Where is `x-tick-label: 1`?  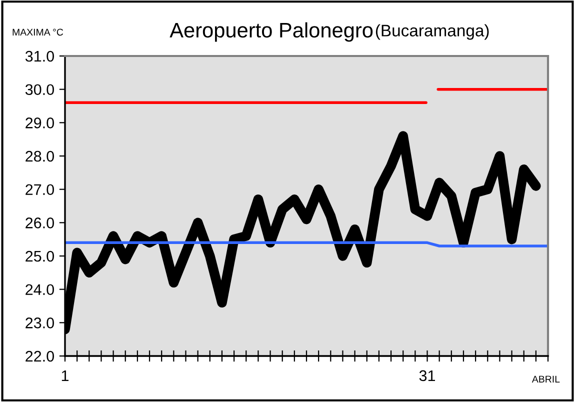
x-tick-label: 1 is located at coordinates (65, 375).